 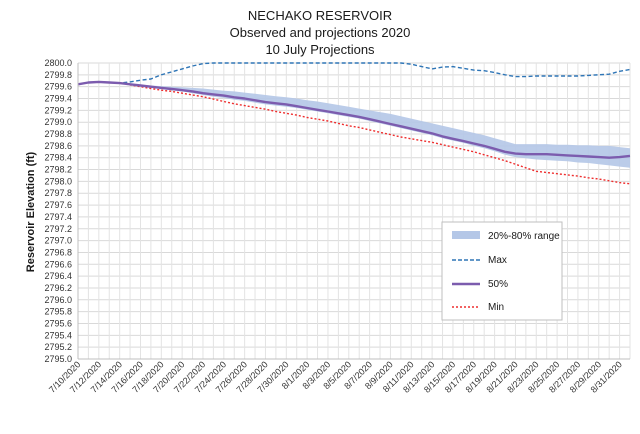 I want to click on legend-label-min: Min, so click(x=496, y=307).